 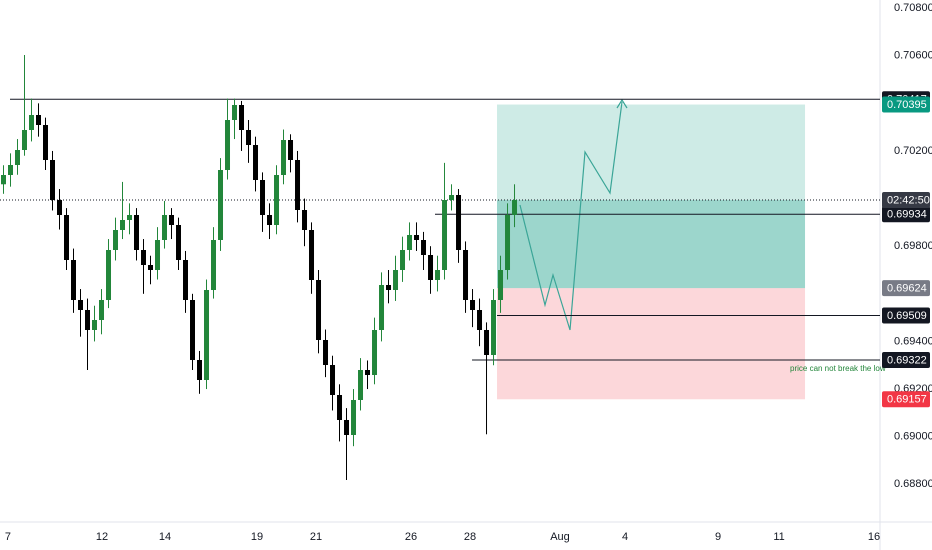 What do you see at coordinates (571, 216) in the screenshot?
I see `projection-arrow` at bounding box center [571, 216].